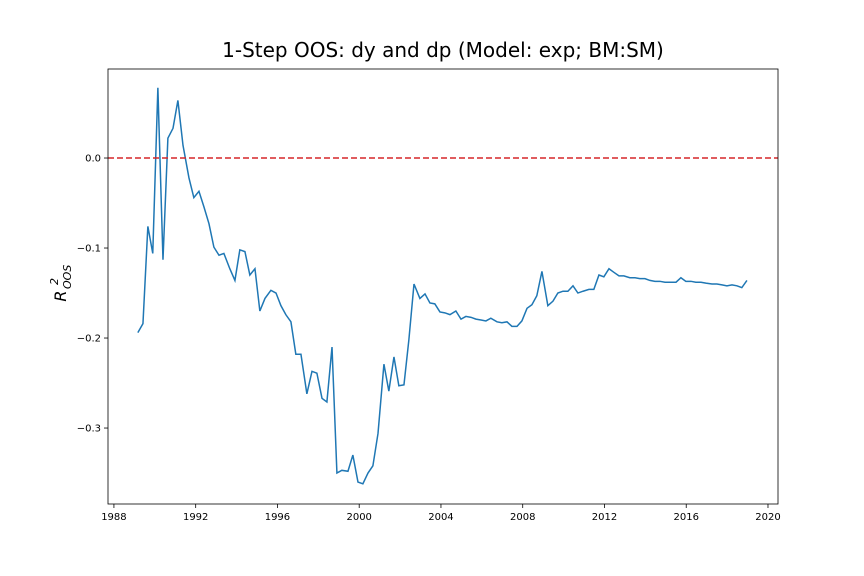  Describe the element at coordinates (604, 517) in the screenshot. I see `x-tick-label: 2012` at that location.